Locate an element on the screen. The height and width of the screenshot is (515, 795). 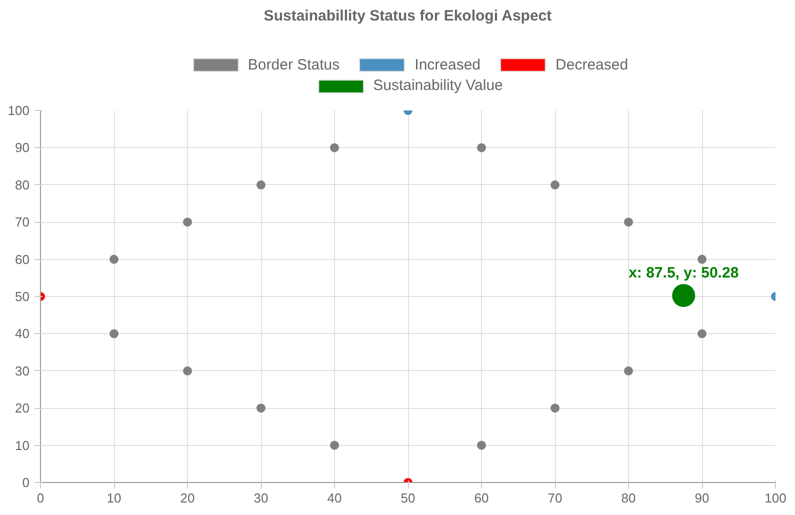
y-tick-label: 0 is located at coordinates (26, 482).